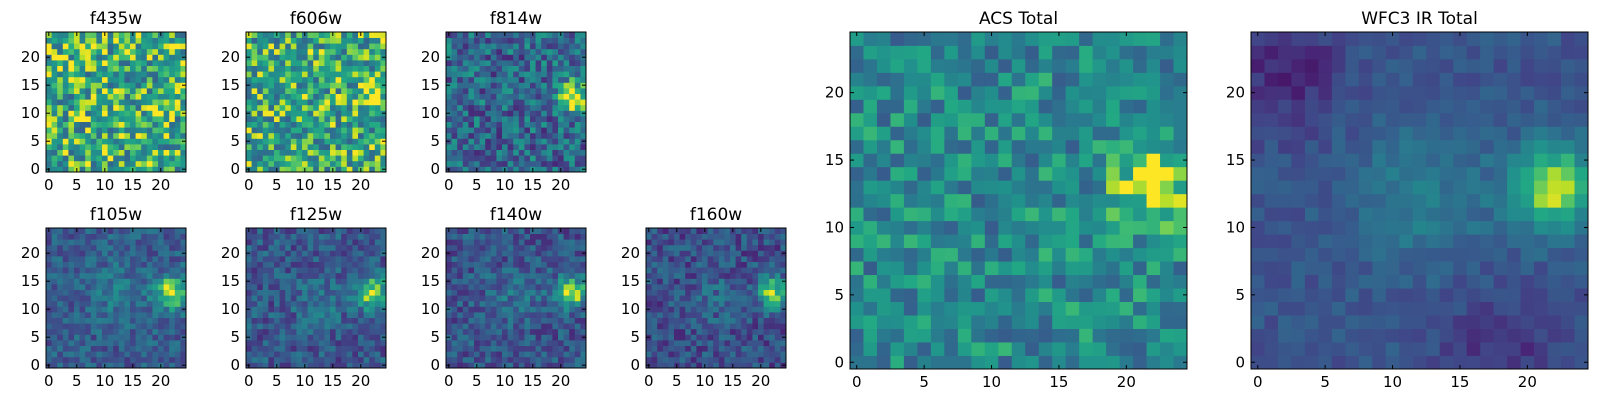 The height and width of the screenshot is (400, 1600). What do you see at coordinates (332, 185) in the screenshot?
I see `x-tick-label: 15` at bounding box center [332, 185].